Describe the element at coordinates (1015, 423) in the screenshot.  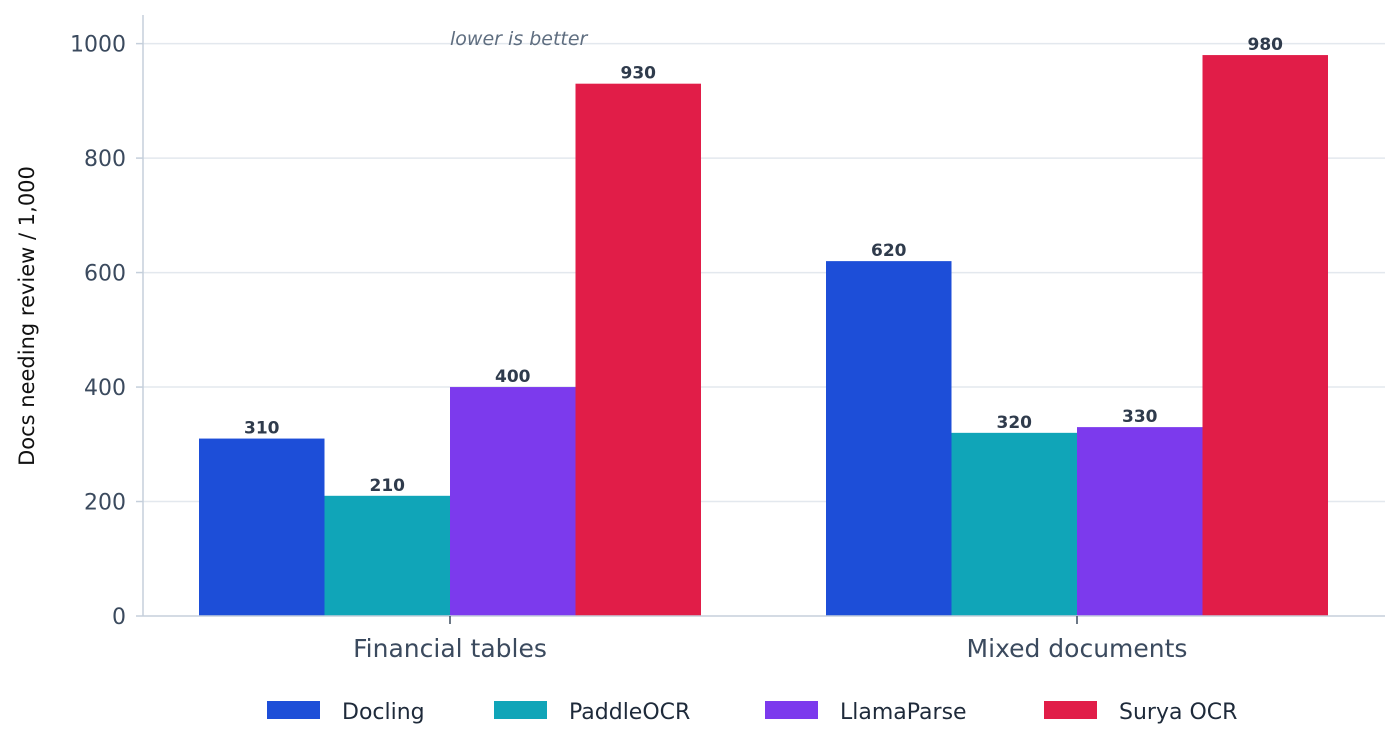
I see `bar-value-label: 320` at that location.